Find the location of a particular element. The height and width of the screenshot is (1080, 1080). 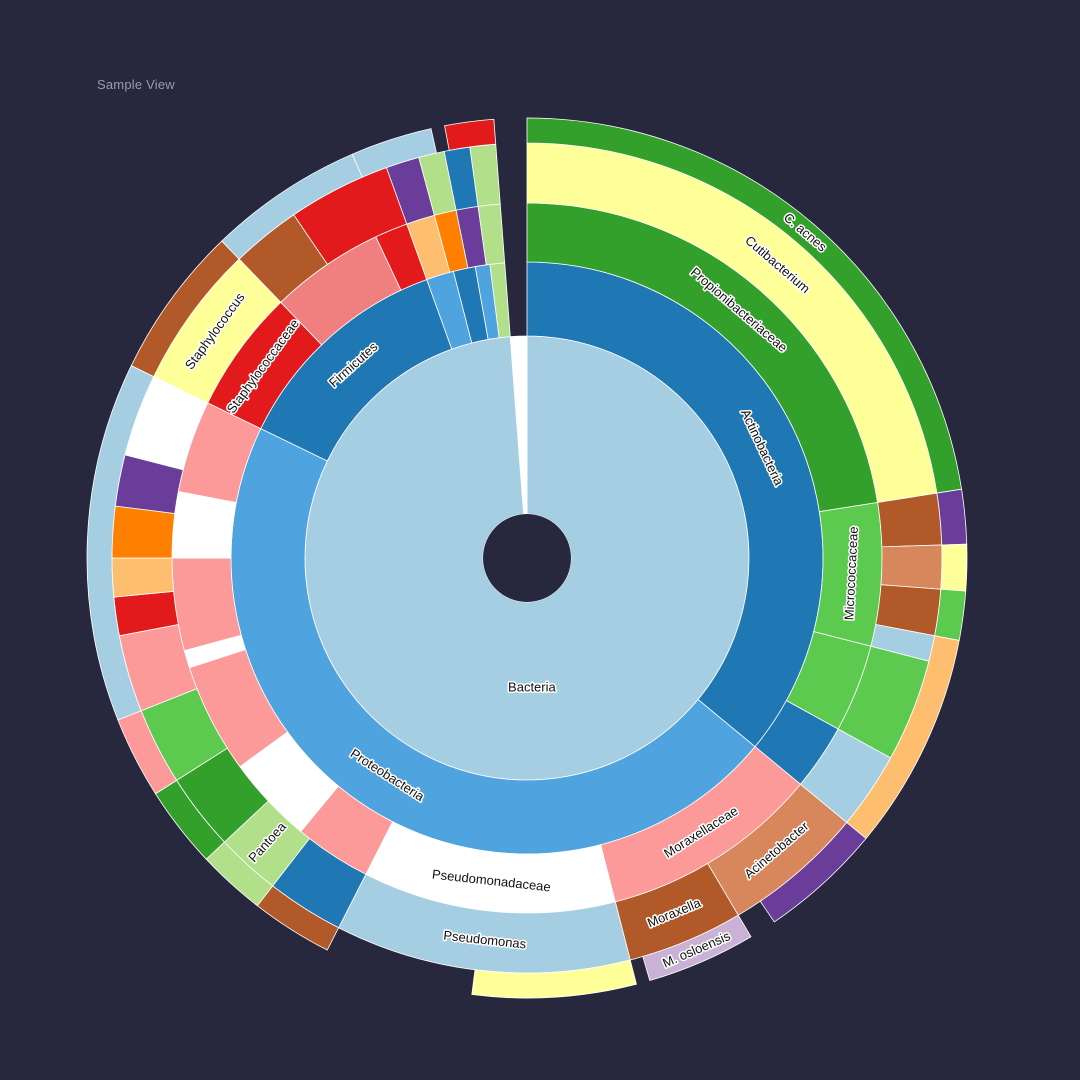

view-title: Sample View is located at coordinates (136, 84).